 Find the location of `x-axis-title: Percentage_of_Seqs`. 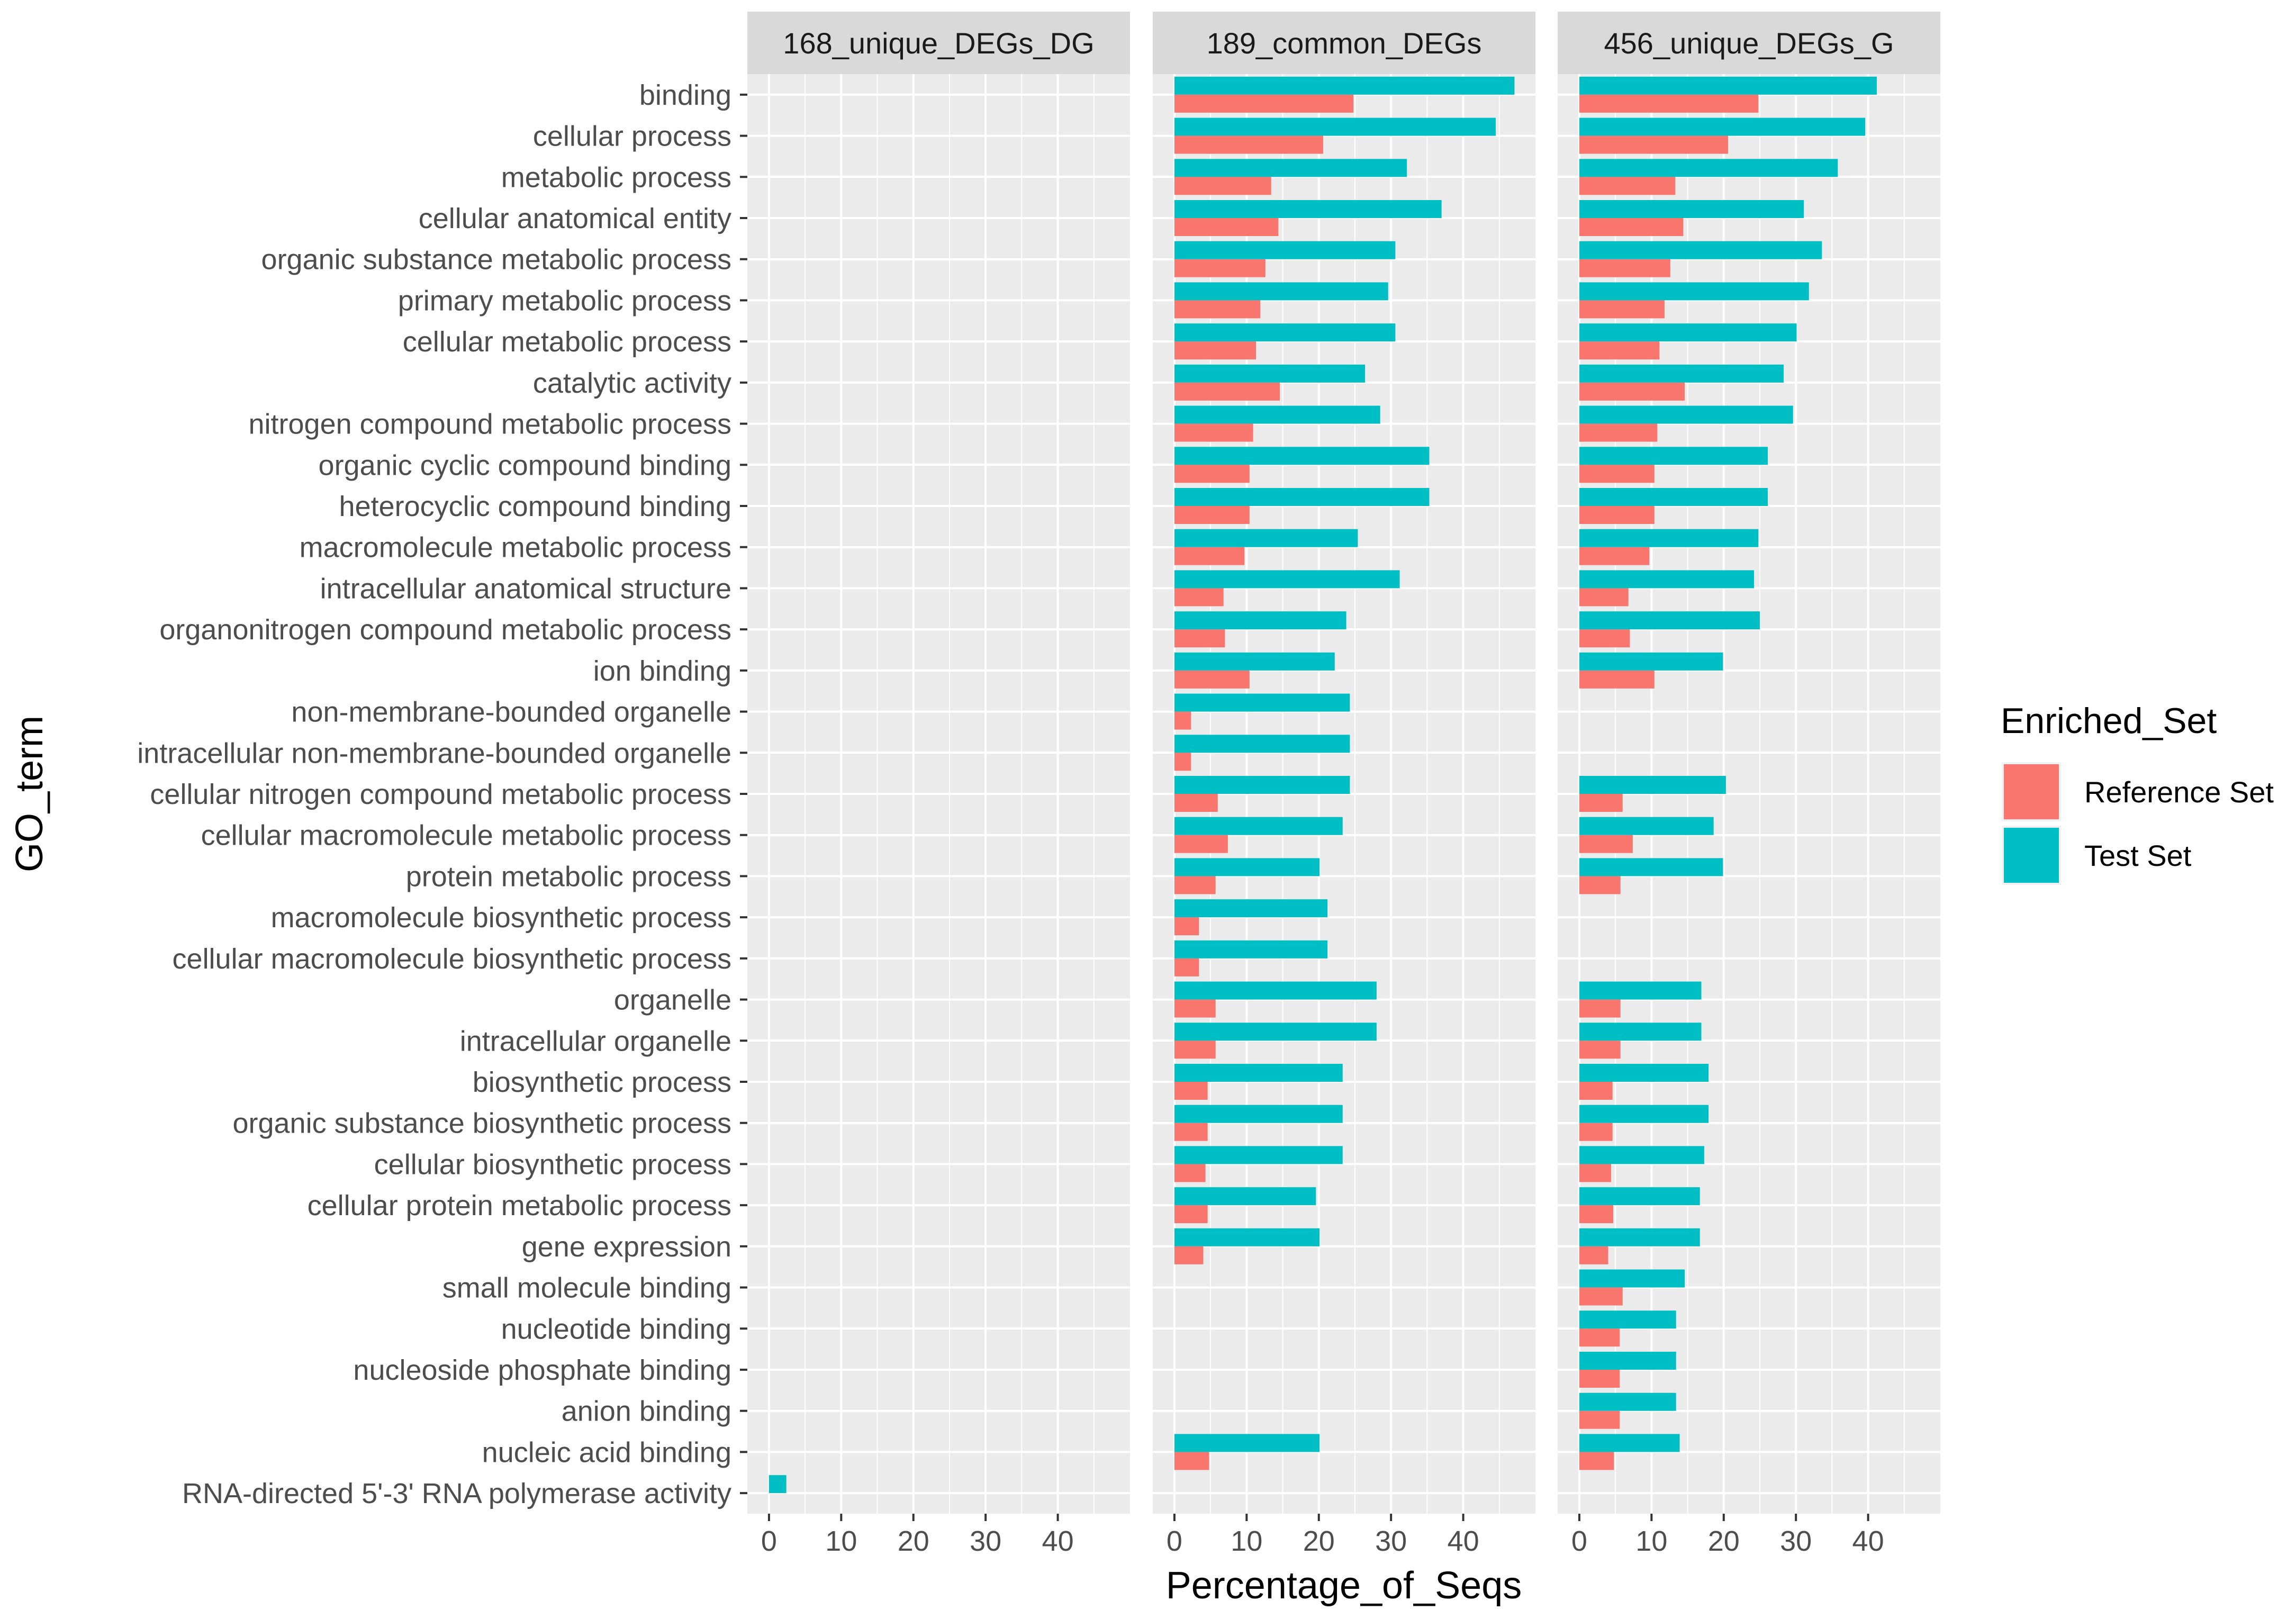

x-axis-title: Percentage_of_Seqs is located at coordinates (1344, 1585).